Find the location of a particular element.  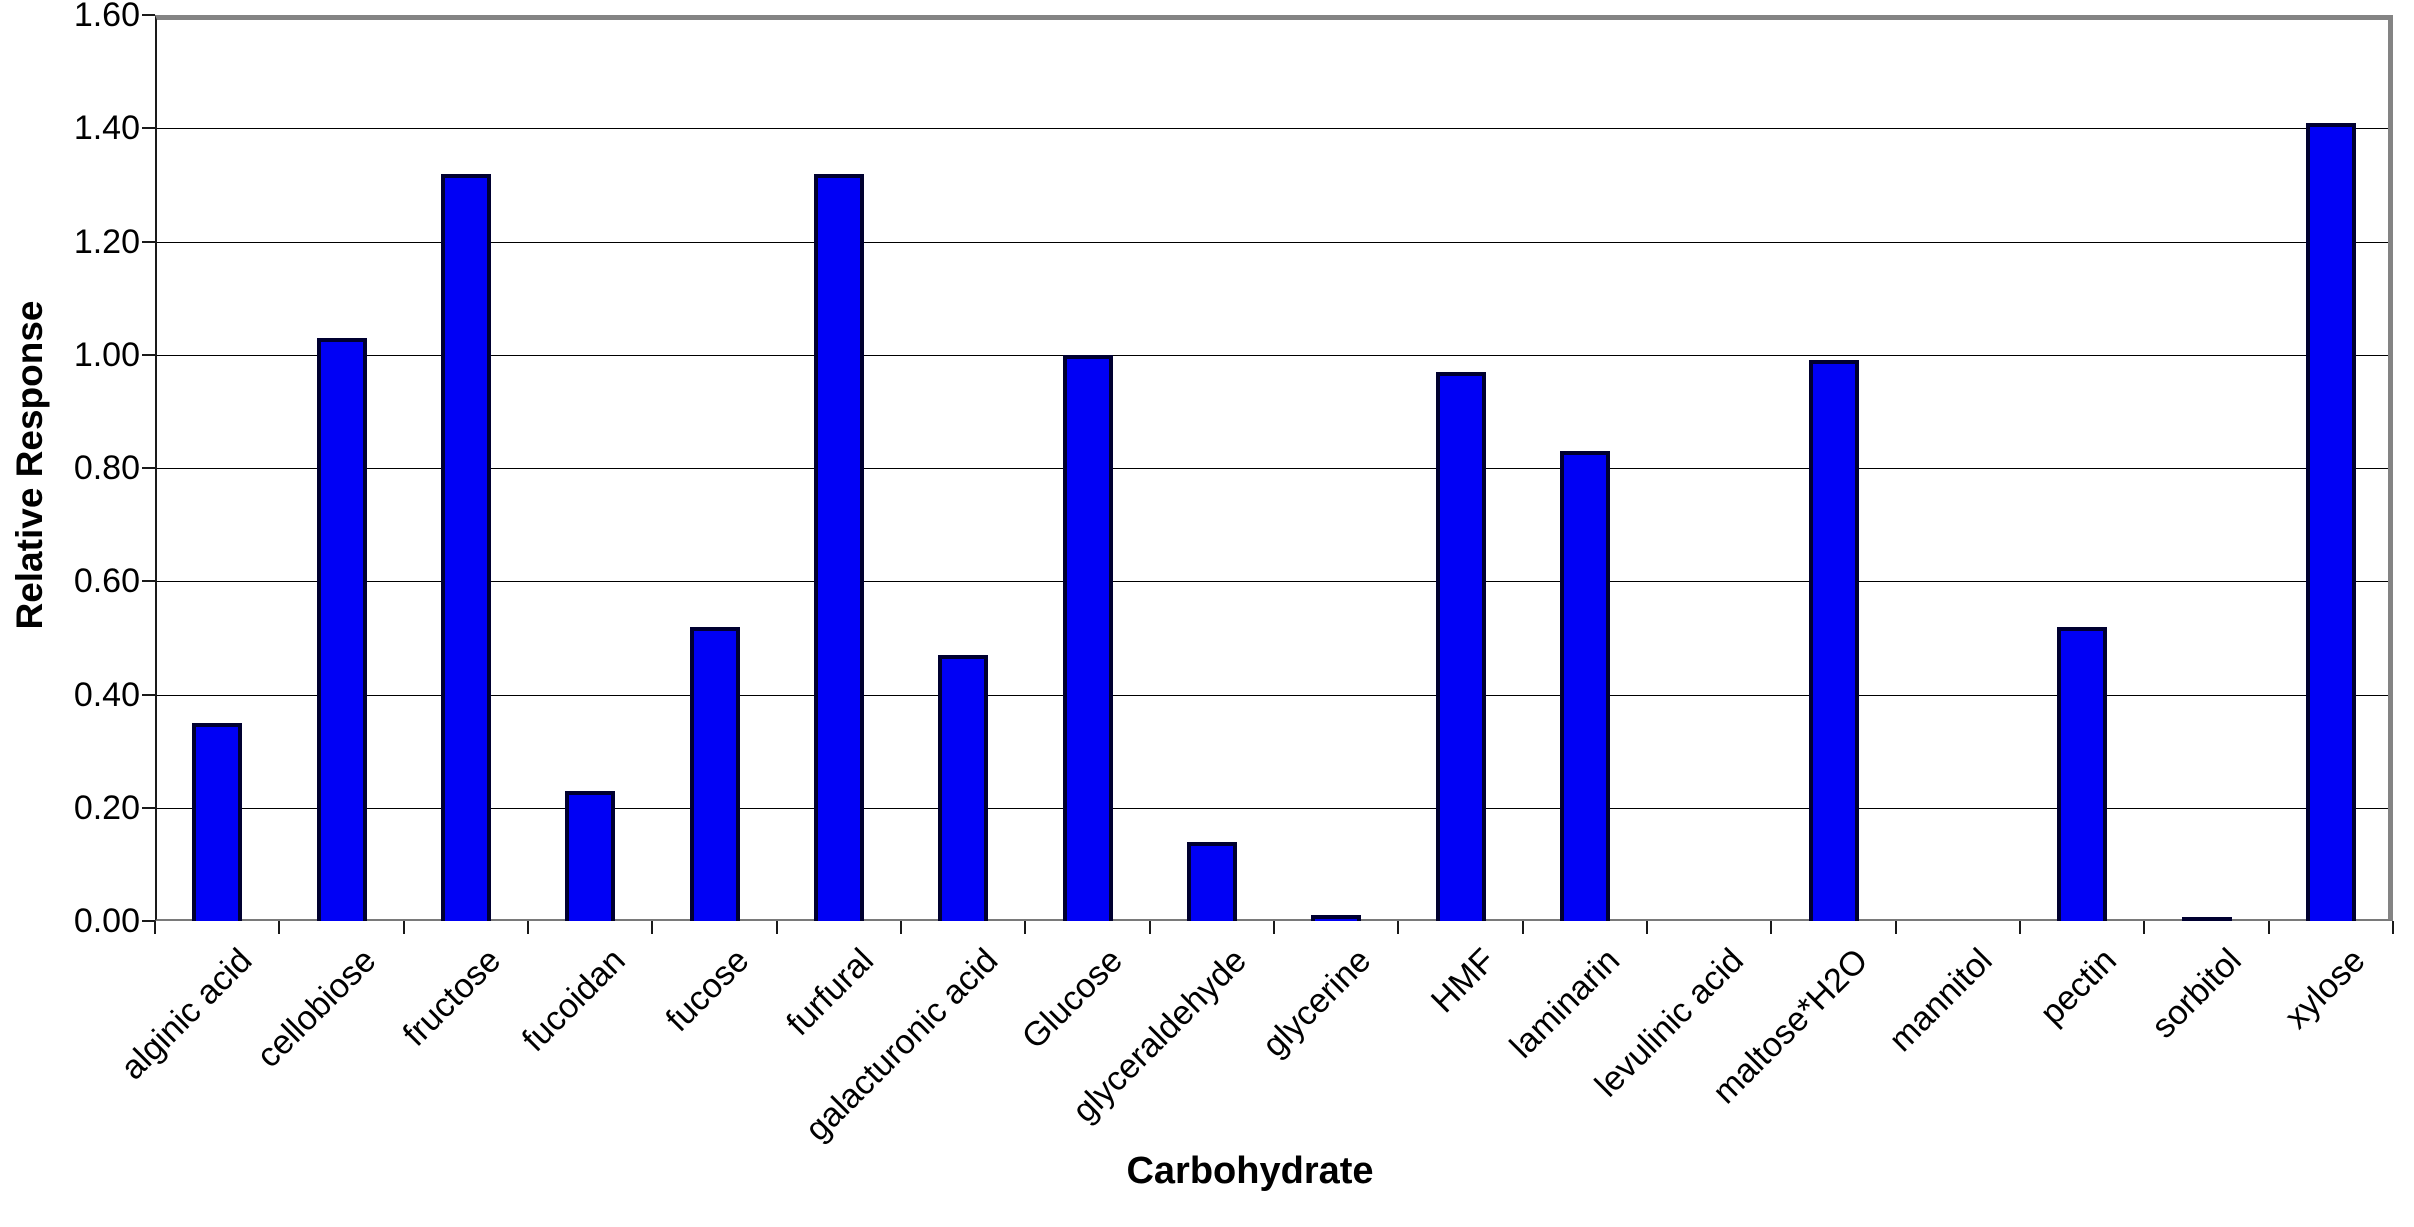

bar-galacturonic-acid is located at coordinates (963, 788).